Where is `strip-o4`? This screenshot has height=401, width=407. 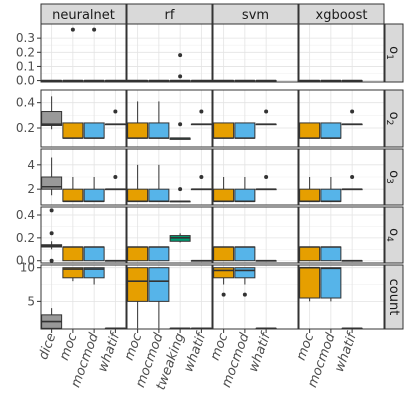 strip-o4 is located at coordinates (394, 235).